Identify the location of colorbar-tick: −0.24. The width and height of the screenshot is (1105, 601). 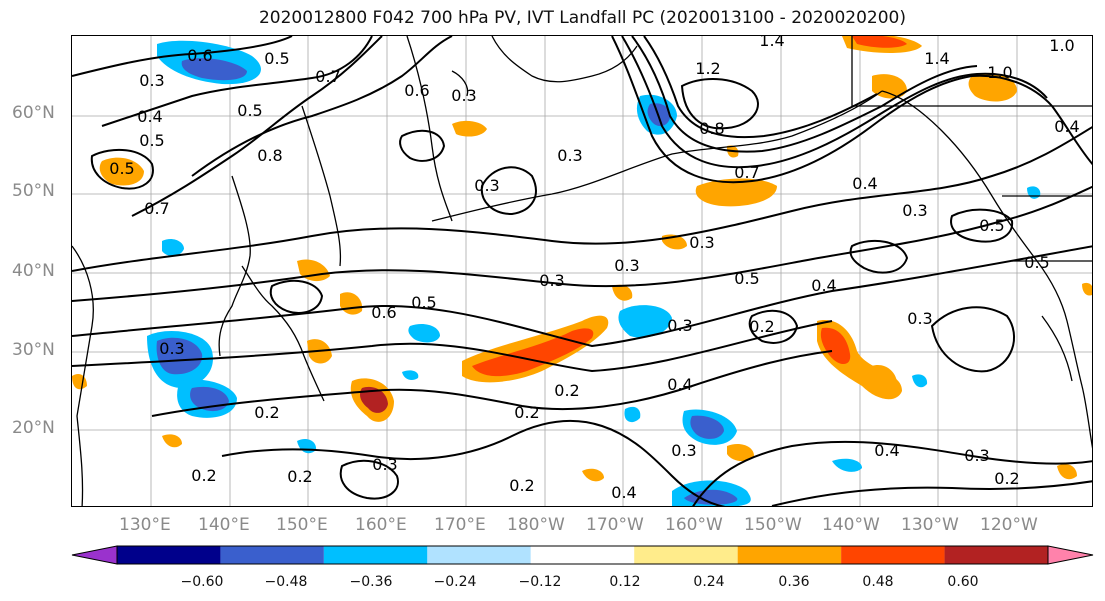
(455, 582).